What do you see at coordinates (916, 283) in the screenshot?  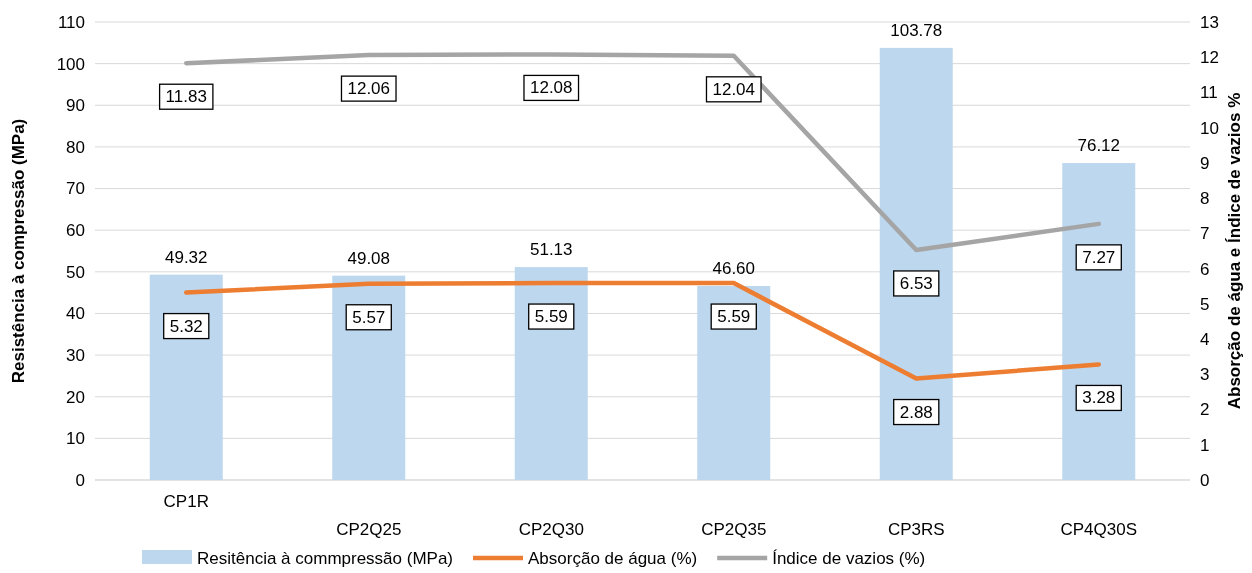 I see `data-label: 6.53` at bounding box center [916, 283].